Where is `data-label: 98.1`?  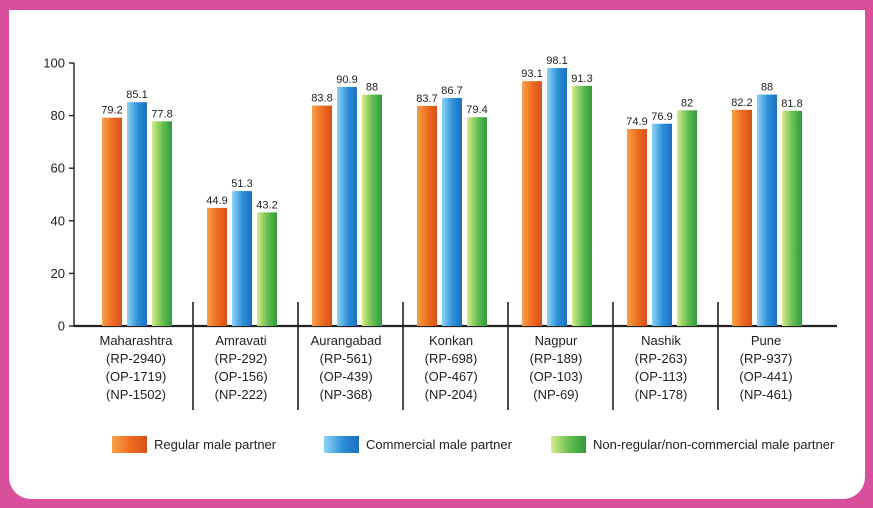 data-label: 98.1 is located at coordinates (556, 61).